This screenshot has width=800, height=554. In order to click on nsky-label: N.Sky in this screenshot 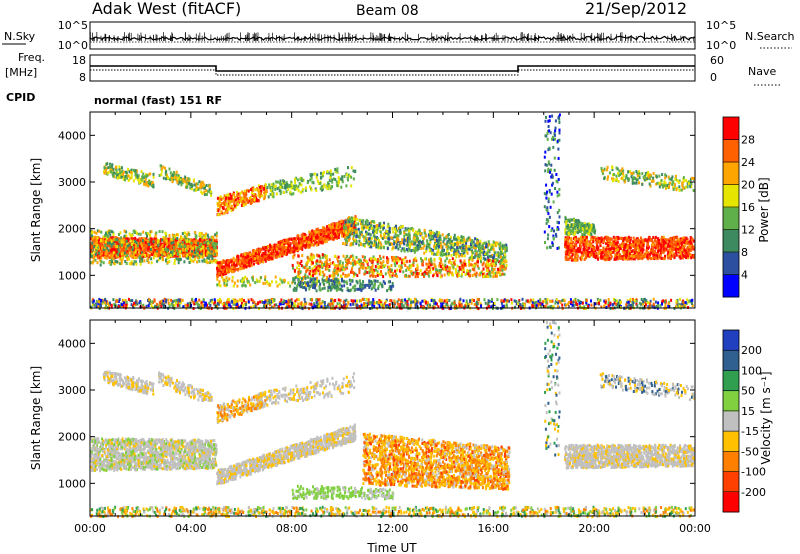, I will do `click(20, 36)`.